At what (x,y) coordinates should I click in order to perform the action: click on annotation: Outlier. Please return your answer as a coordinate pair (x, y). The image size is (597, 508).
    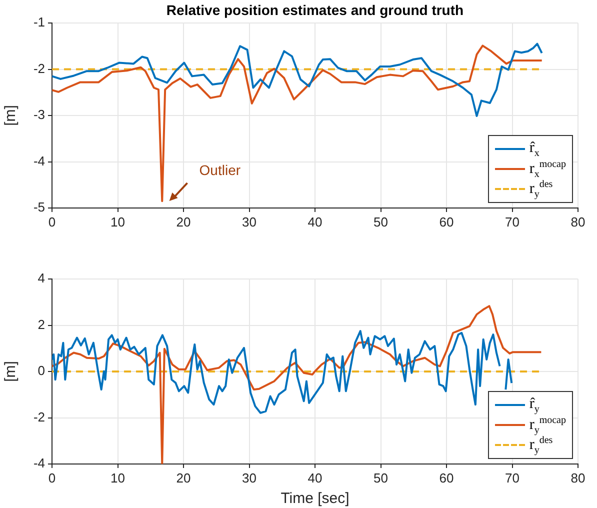
    Looking at the image, I should click on (220, 170).